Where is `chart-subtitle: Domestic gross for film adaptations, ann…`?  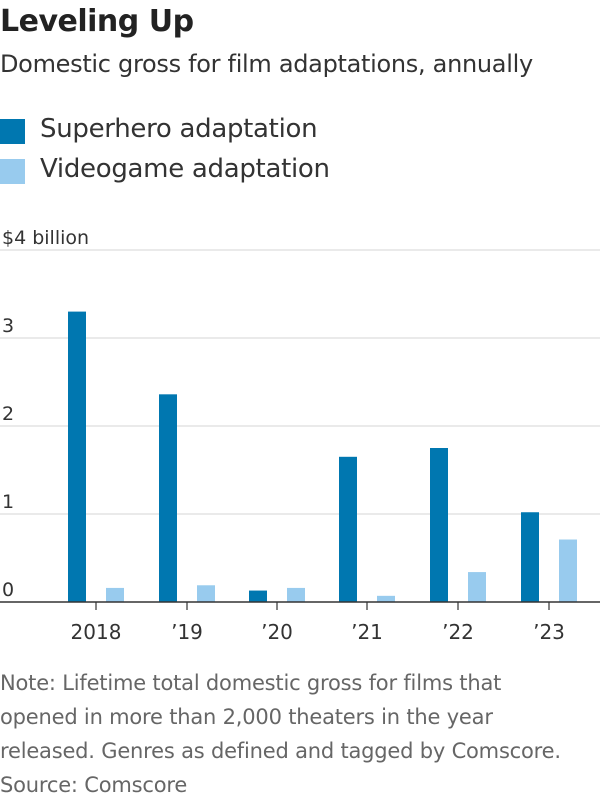 chart-subtitle: Domestic gross for film adaptations, ann… is located at coordinates (266, 64).